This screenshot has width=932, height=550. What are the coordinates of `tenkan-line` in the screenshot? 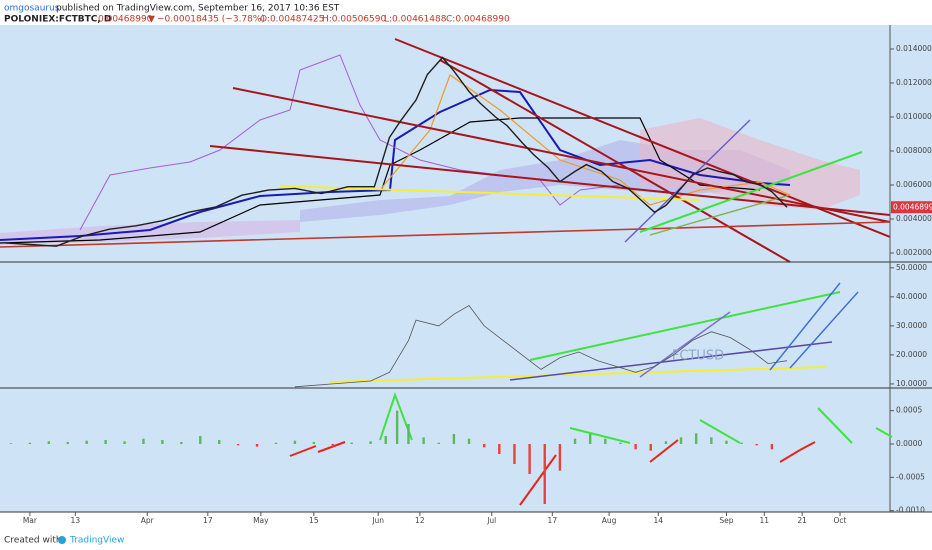 It's located at (585, 140).